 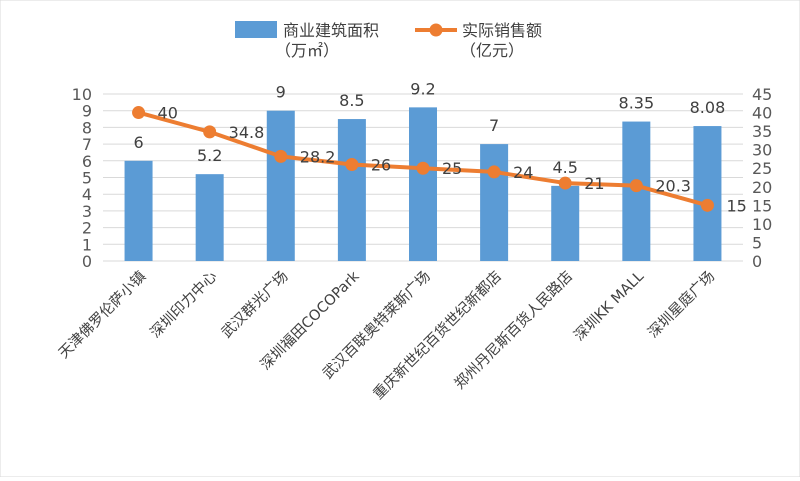 I want to click on line-value-label: 40, so click(x=168, y=113).